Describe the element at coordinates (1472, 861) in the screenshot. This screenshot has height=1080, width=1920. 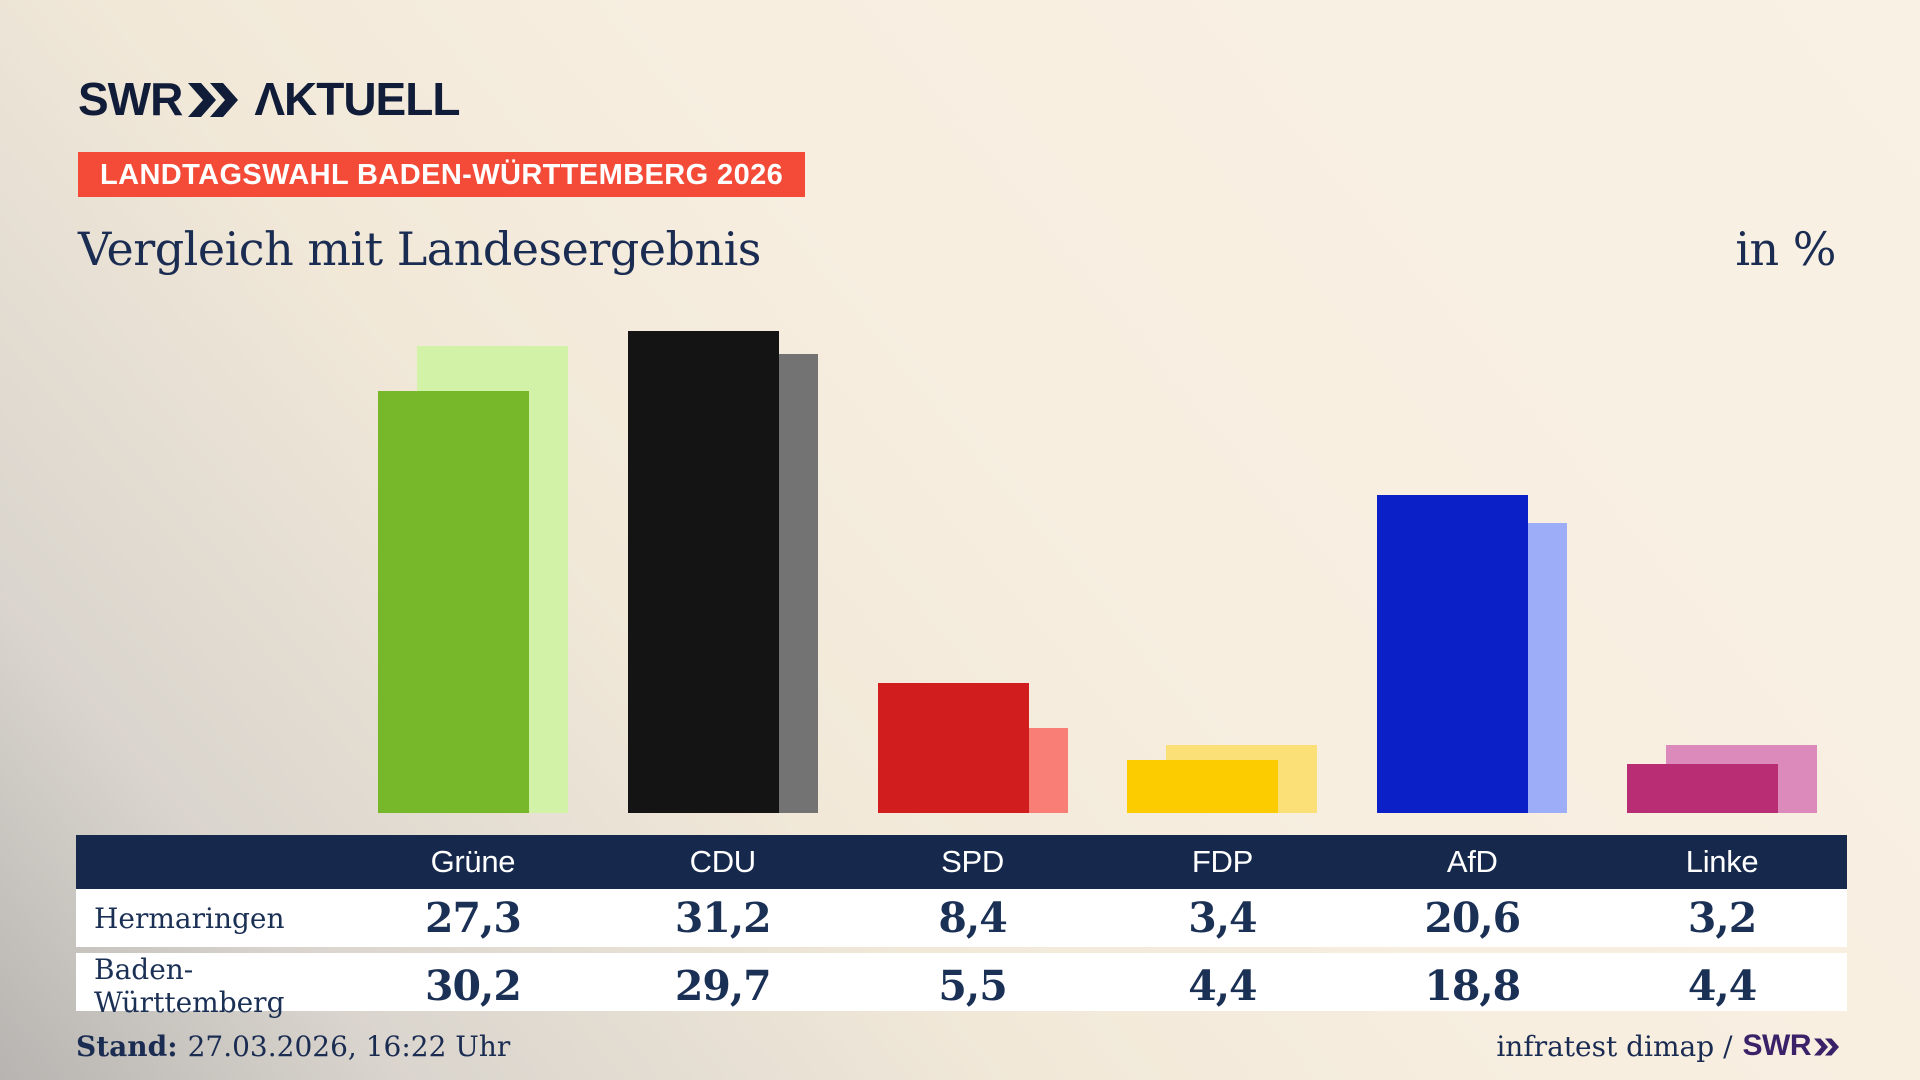
I see `table-header-cell-4: AfD` at that location.